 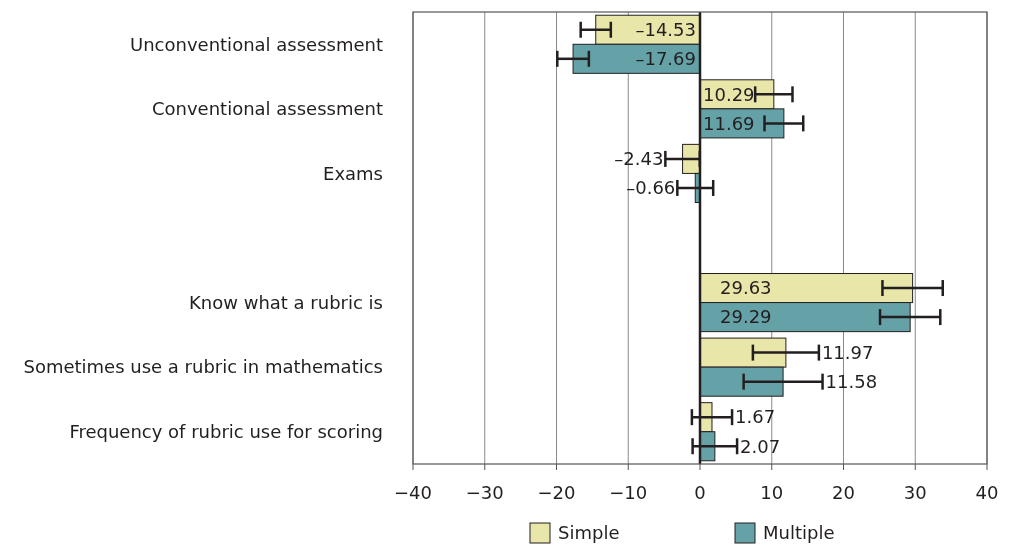 What do you see at coordinates (760, 446) in the screenshot?
I see `data-label: 2.07` at bounding box center [760, 446].